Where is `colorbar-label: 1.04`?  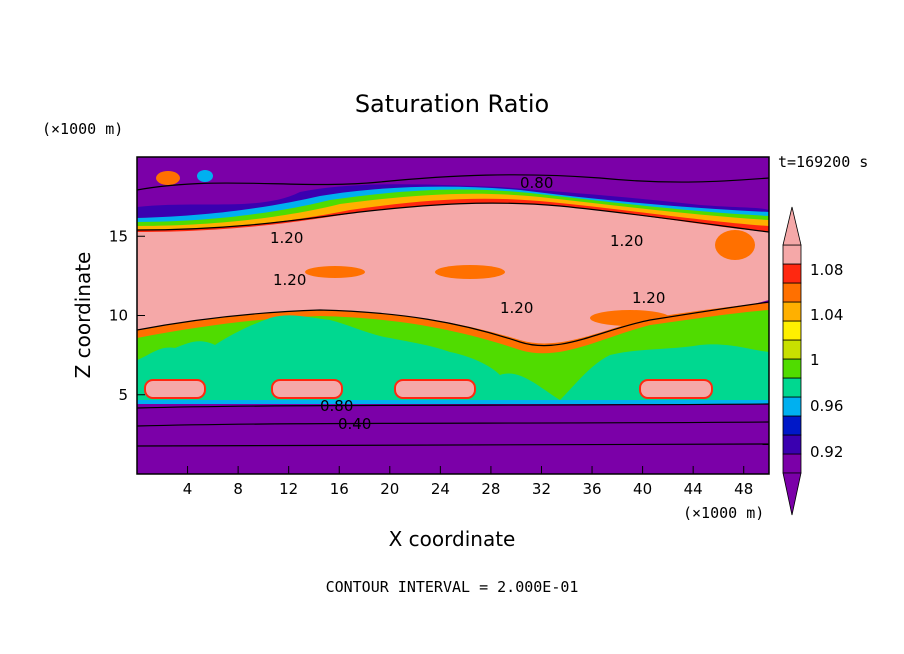 colorbar-label: 1.04 is located at coordinates (826, 315).